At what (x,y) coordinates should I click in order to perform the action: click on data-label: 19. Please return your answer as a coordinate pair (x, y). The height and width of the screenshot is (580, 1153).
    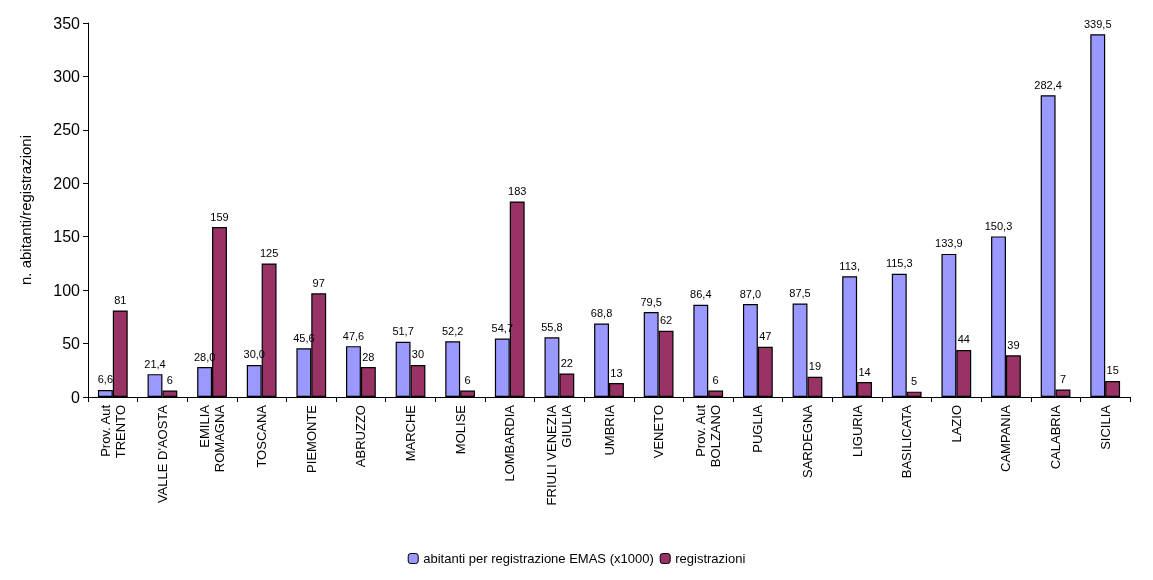
    Looking at the image, I should click on (815, 366).